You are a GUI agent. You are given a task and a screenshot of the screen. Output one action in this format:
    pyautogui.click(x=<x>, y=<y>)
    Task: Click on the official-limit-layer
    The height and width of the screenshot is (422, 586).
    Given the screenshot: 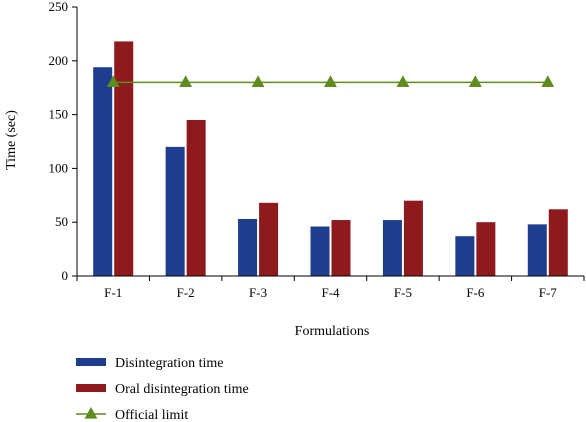 What is the action you would take?
    pyautogui.click(x=330, y=81)
    